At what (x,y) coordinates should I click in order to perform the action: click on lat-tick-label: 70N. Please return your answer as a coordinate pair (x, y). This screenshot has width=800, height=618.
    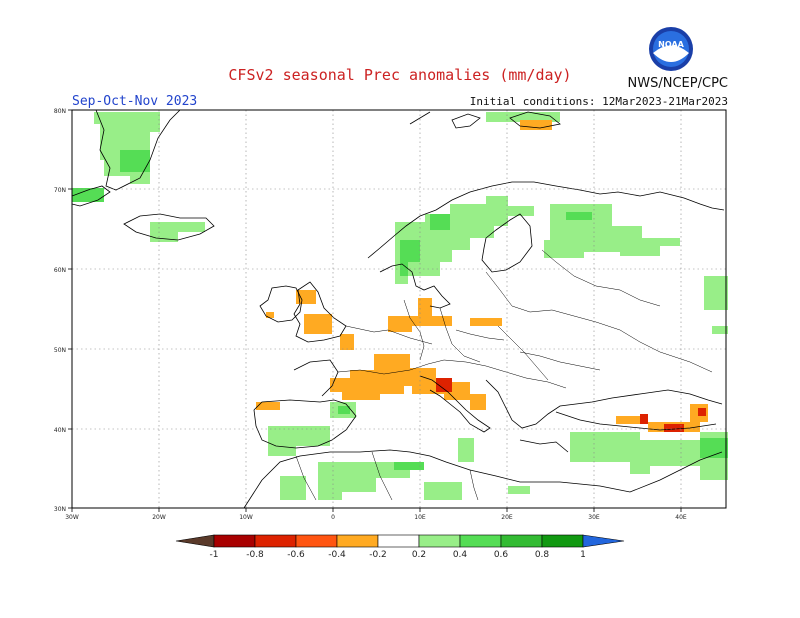
    Looking at the image, I should click on (60, 190).